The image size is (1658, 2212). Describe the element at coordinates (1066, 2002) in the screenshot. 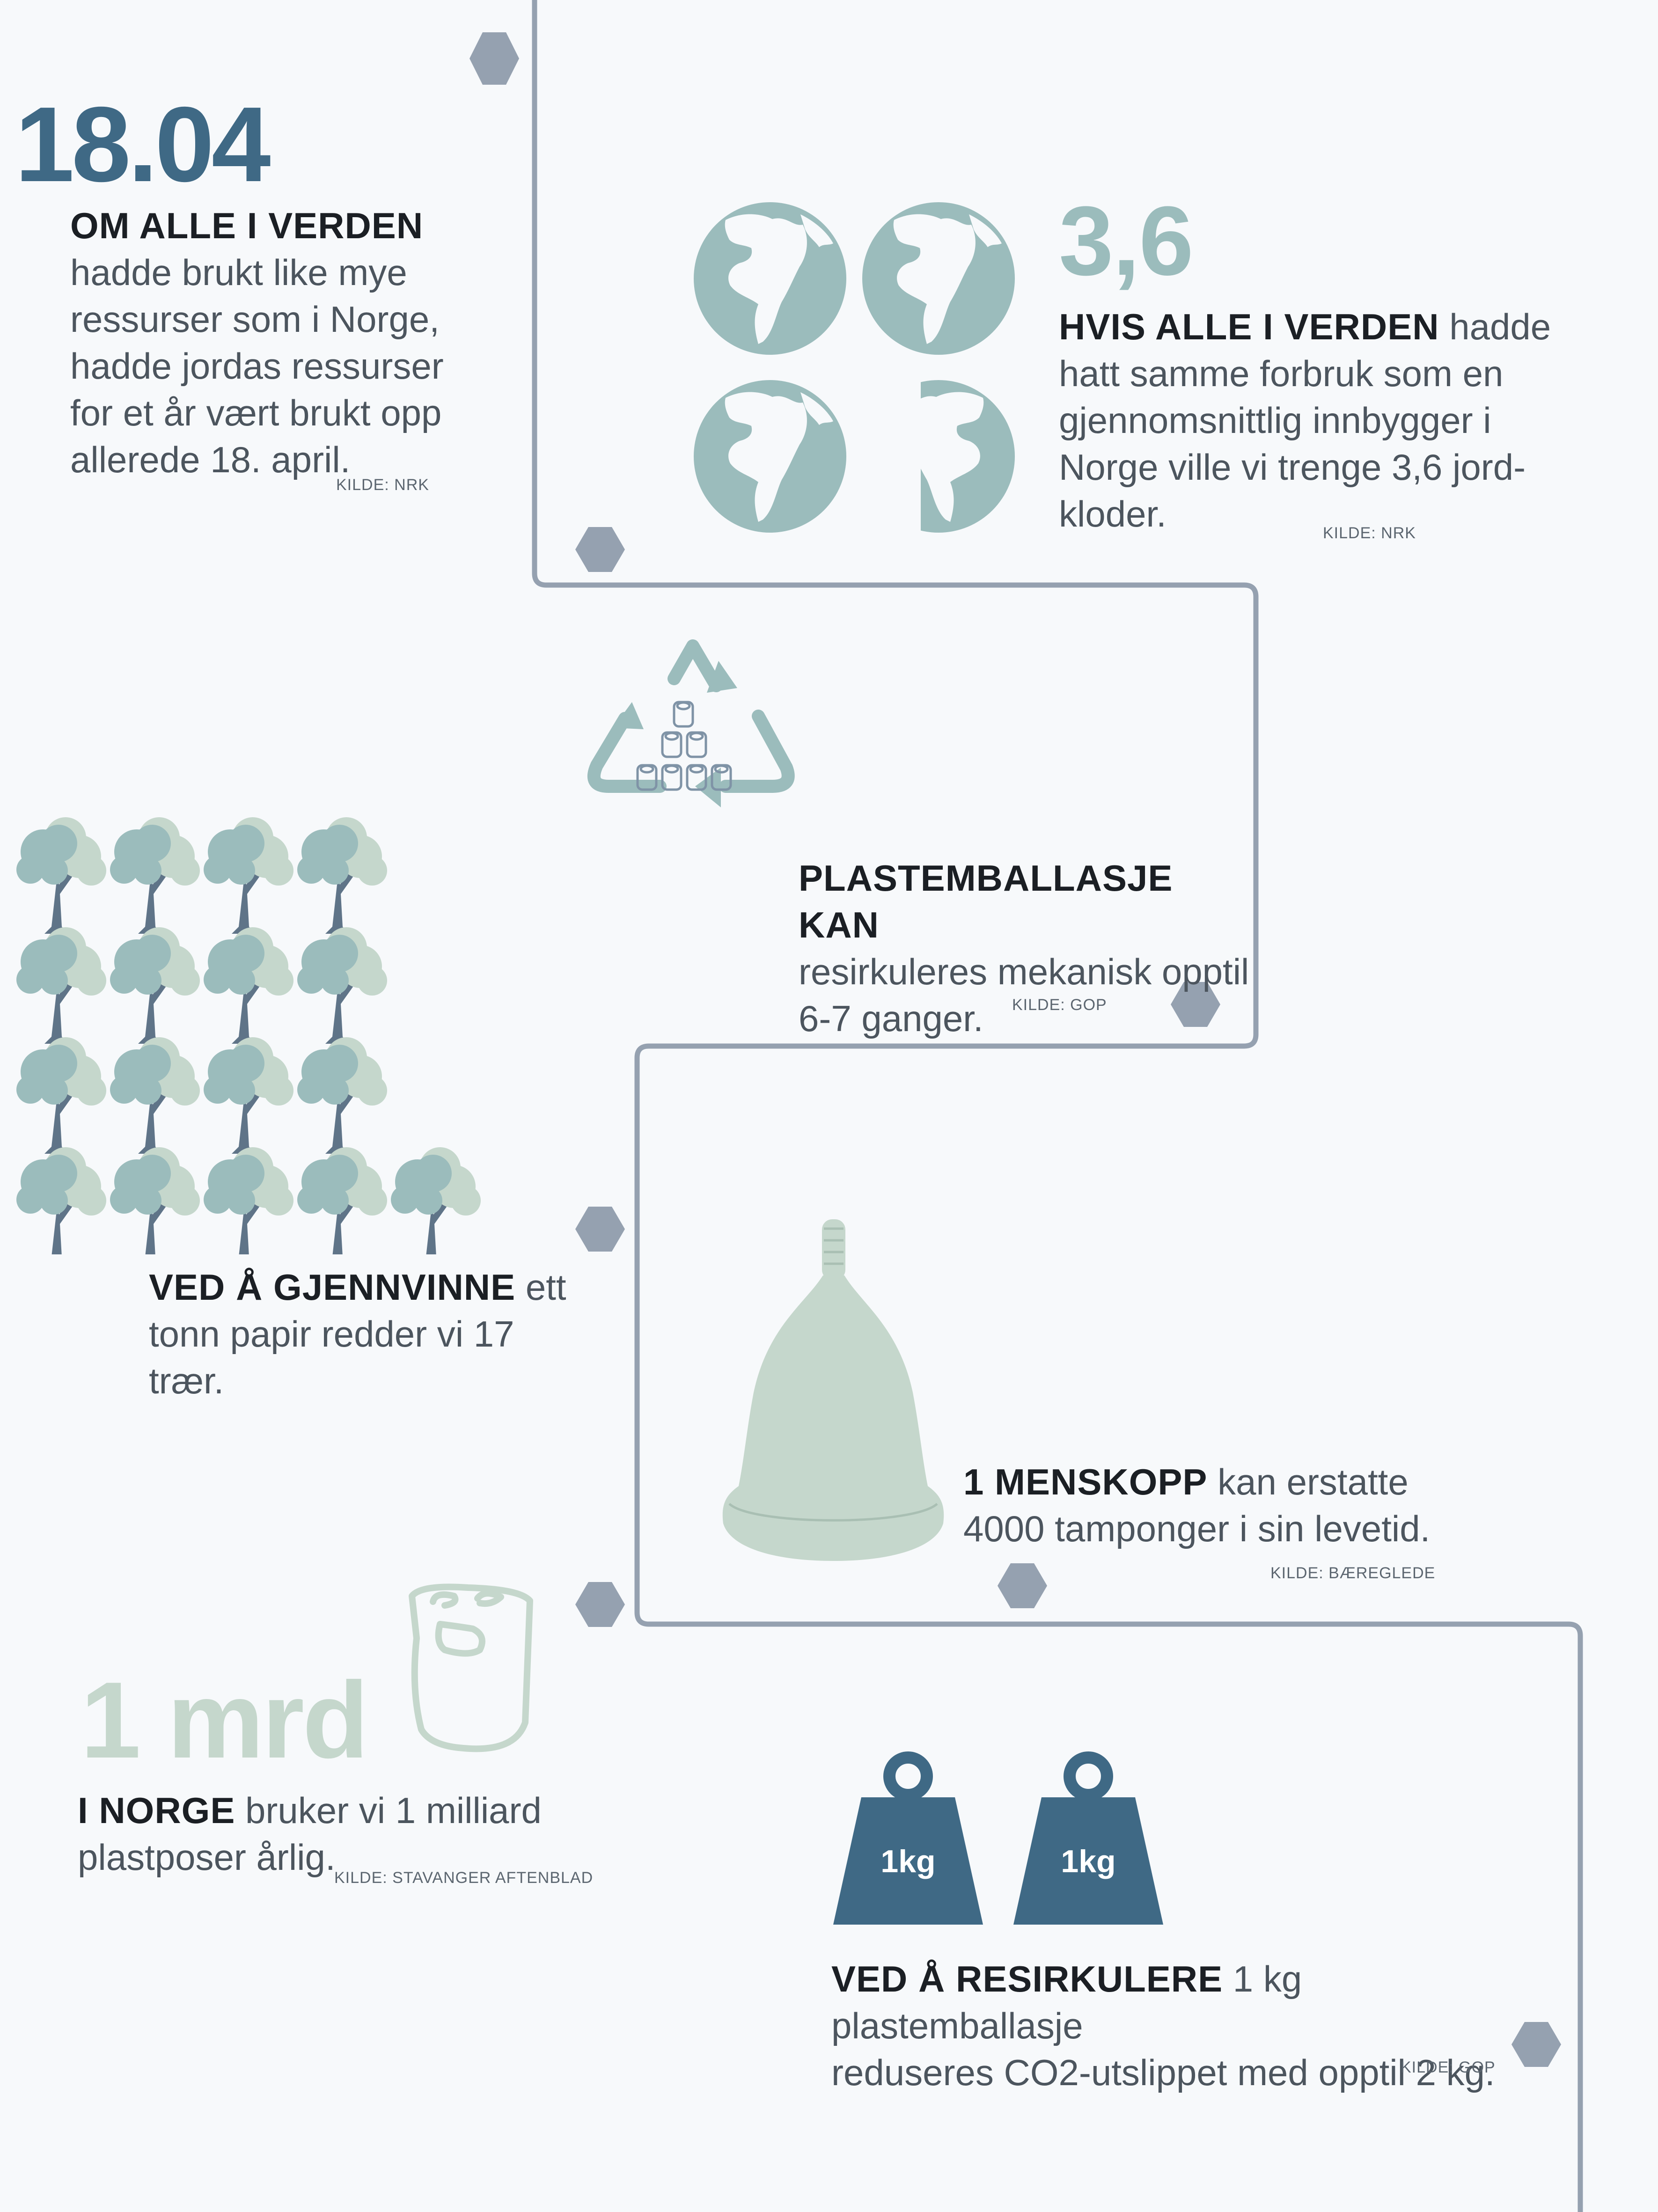

I see `fact-line: 1 kg plastemballasje` at that location.